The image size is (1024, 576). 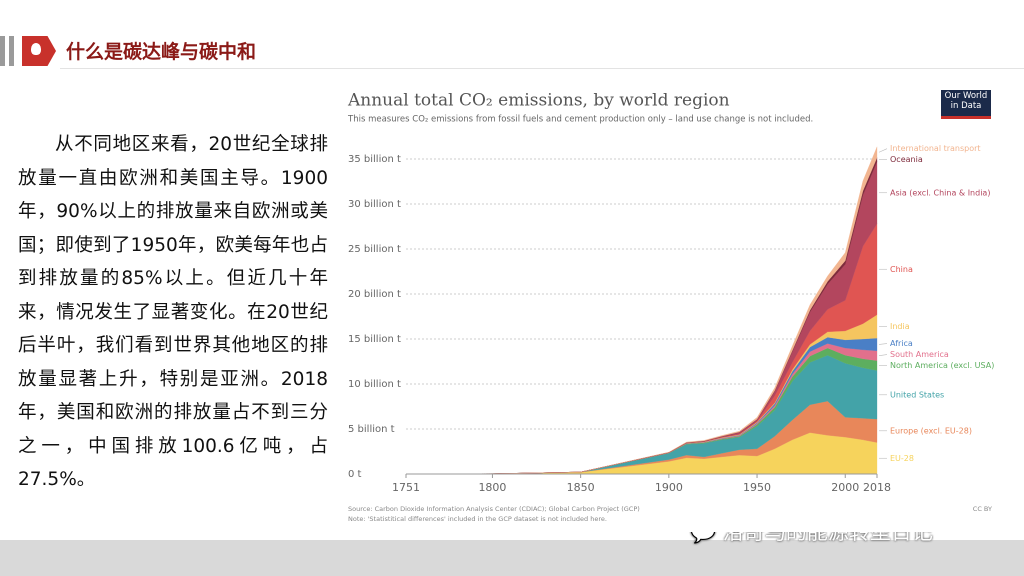 I want to click on legend-label: International transport, so click(x=935, y=148).